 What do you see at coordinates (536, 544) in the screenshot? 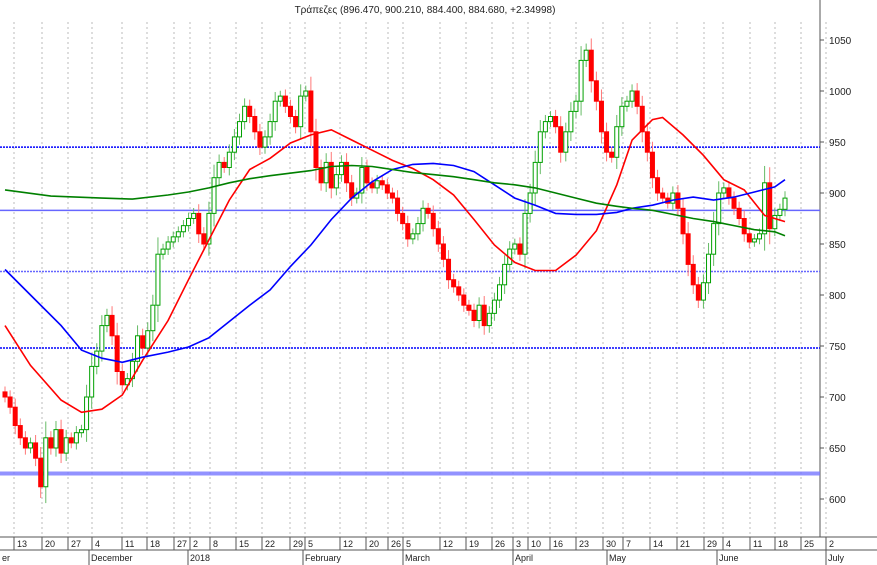
I see `x-tick-label: 10` at bounding box center [536, 544].